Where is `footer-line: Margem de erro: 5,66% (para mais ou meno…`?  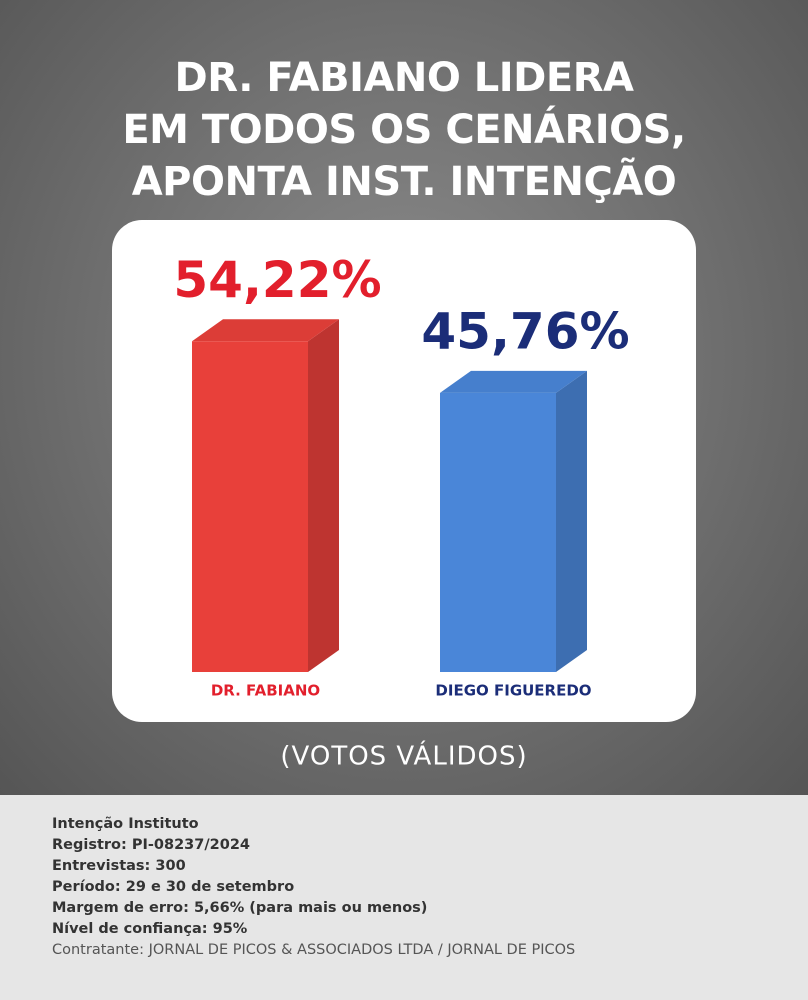 footer-line: Margem de erro: 5,66% (para mais ou meno… is located at coordinates (240, 908).